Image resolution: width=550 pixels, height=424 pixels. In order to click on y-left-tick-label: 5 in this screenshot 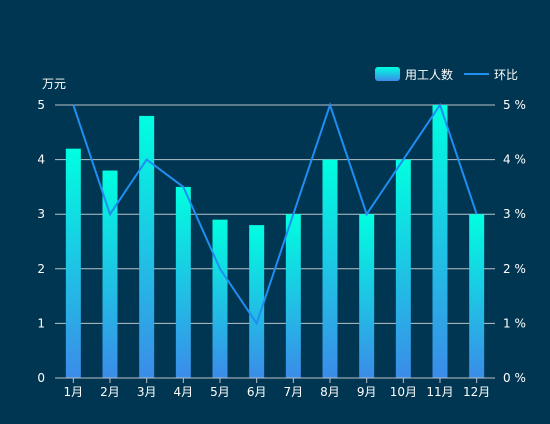, I will do `click(41, 105)`.